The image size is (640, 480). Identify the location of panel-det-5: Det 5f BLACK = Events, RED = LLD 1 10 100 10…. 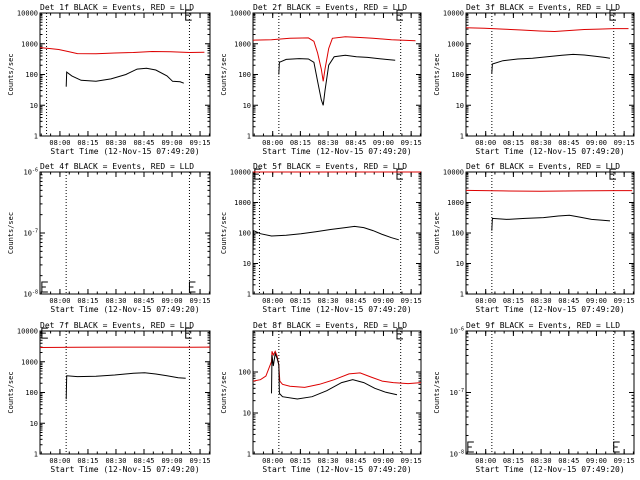
(321, 238).